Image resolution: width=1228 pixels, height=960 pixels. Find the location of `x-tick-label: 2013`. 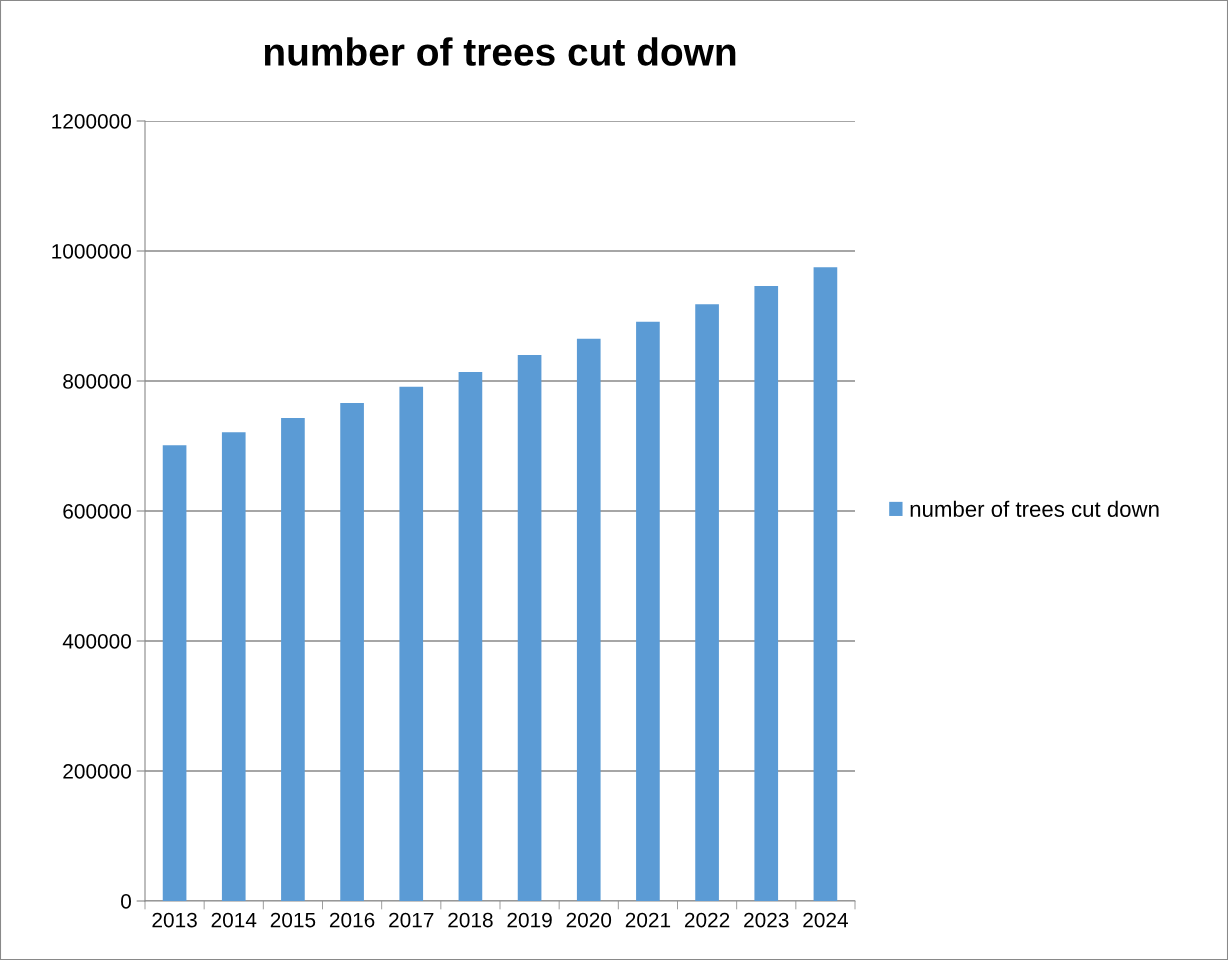

x-tick-label: 2013 is located at coordinates (174, 920).